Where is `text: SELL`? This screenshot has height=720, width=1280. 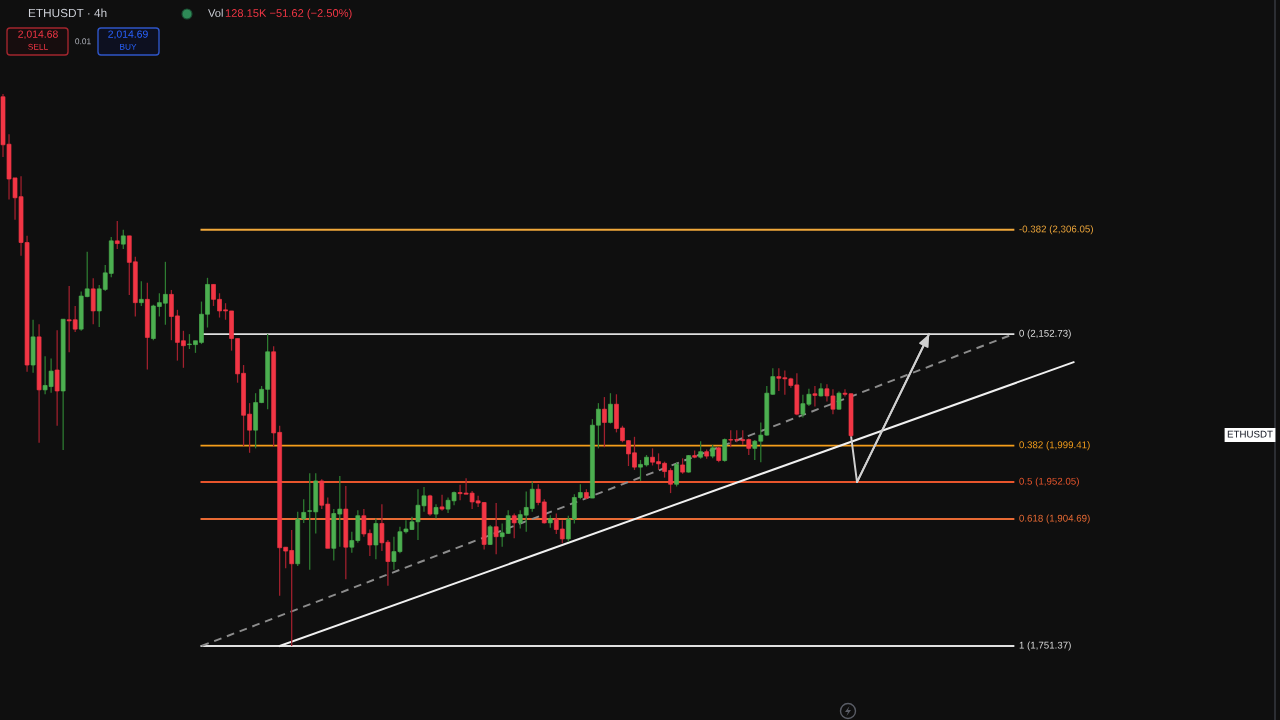 text: SELL is located at coordinates (38, 46).